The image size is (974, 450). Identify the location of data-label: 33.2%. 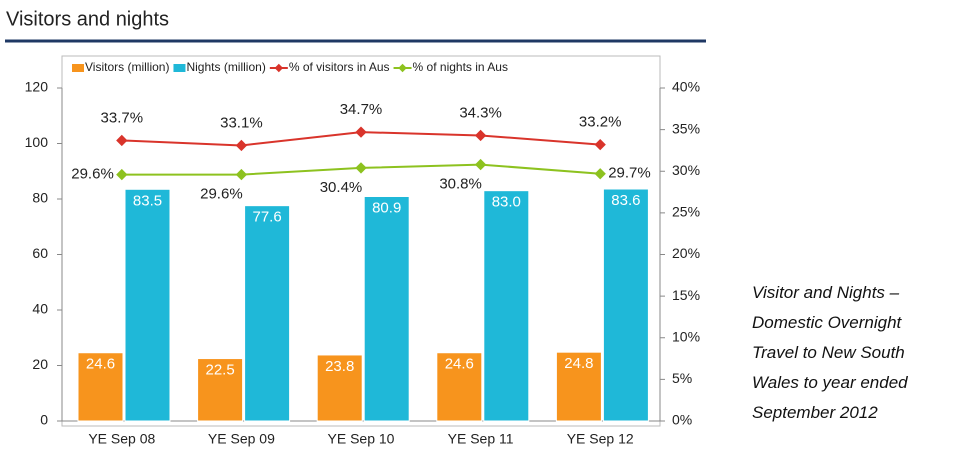
(600, 122).